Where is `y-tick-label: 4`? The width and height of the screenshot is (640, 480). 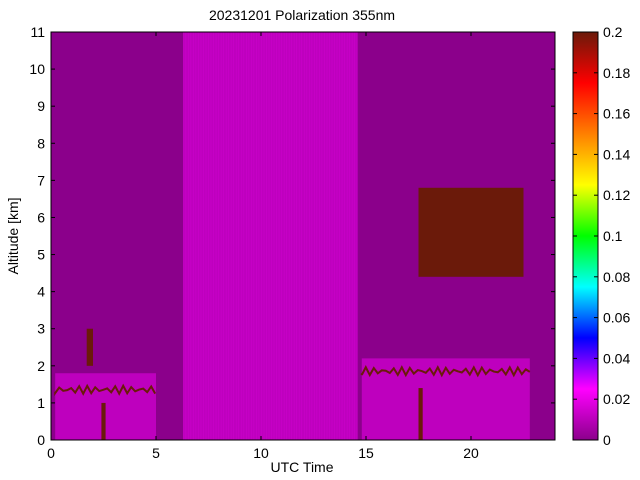
y-tick-label: 4 is located at coordinates (41, 292).